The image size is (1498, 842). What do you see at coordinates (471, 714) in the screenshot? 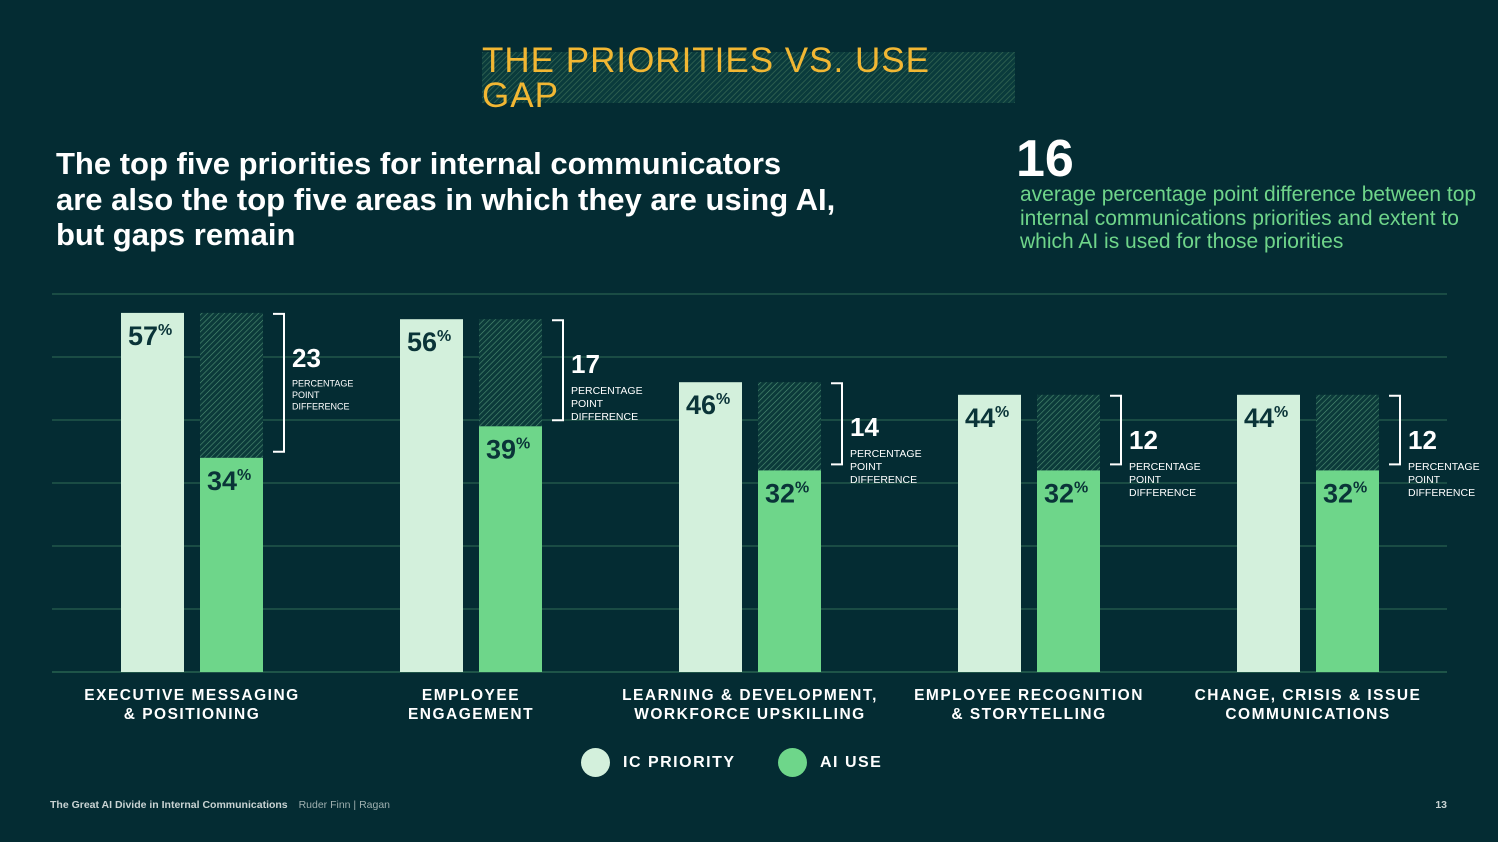
I see `category-label: ENGAGEMENT` at bounding box center [471, 714].